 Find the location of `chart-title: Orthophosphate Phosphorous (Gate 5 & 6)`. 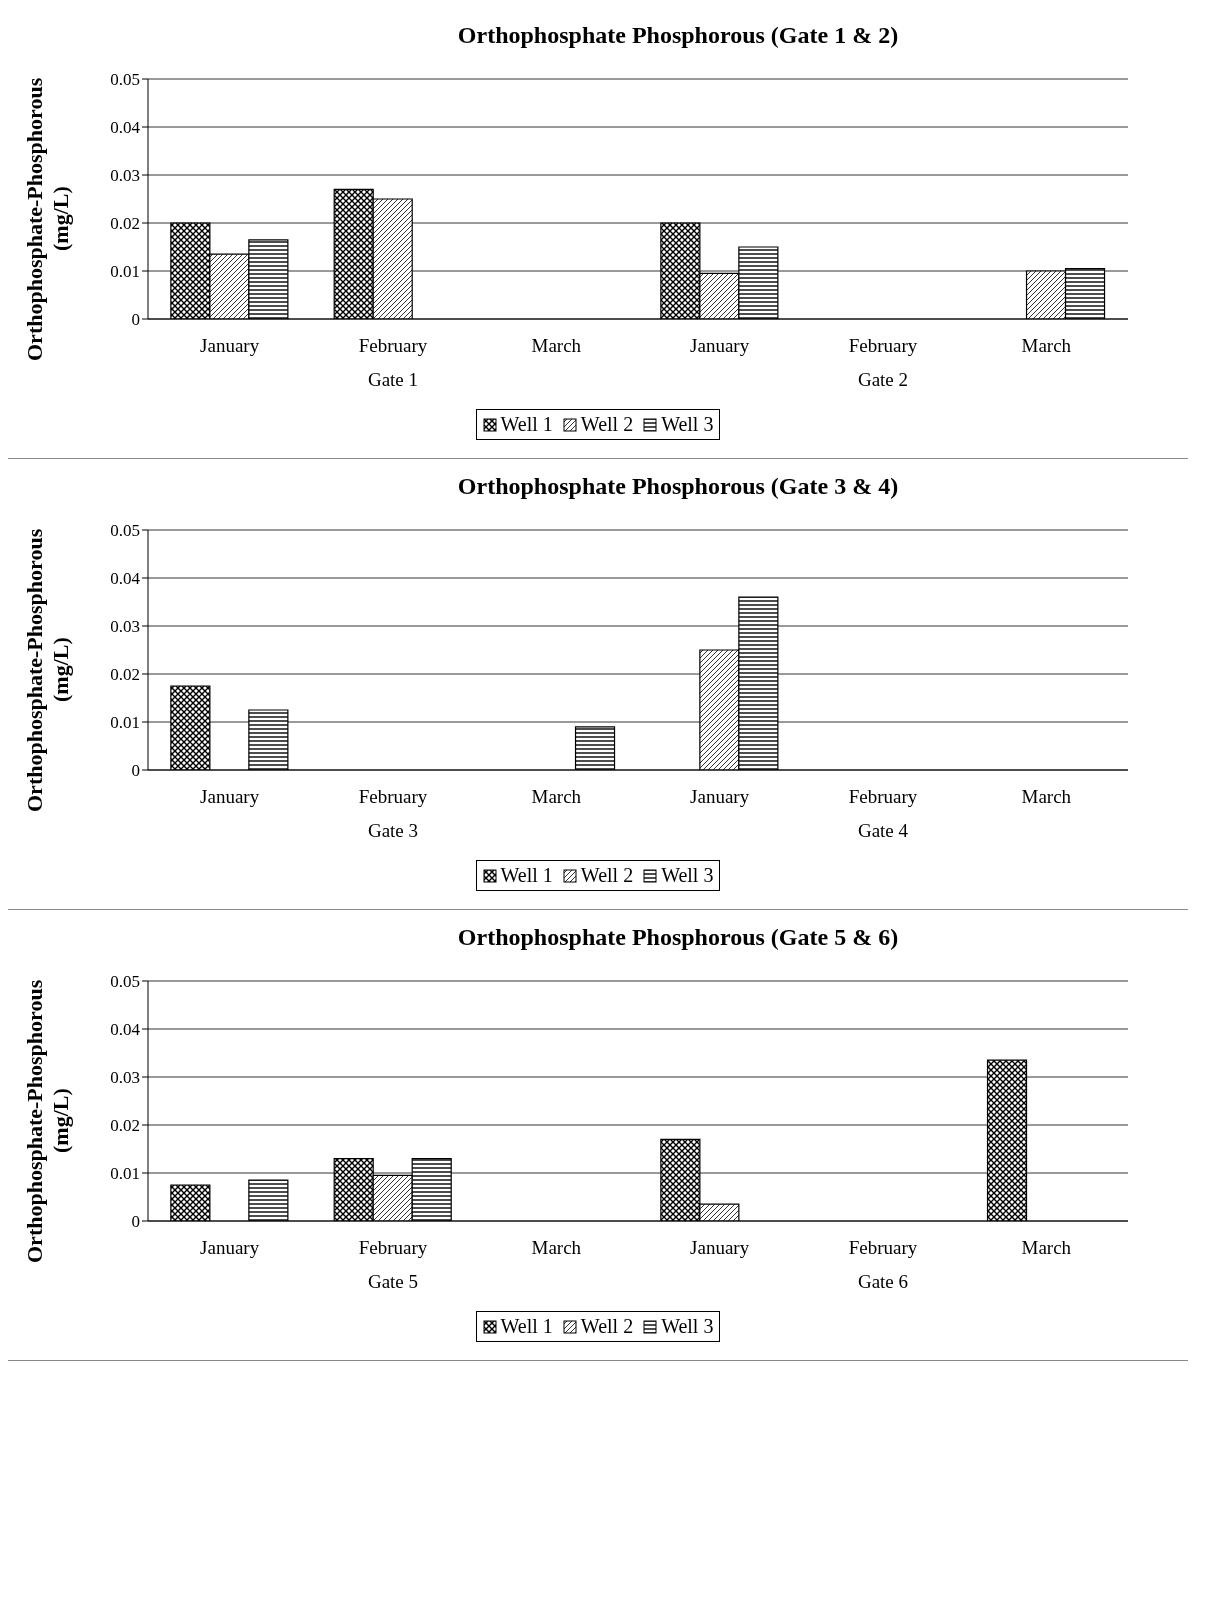

chart-title: Orthophosphate Phosphorous (Gate 5 & 6) is located at coordinates (678, 937).